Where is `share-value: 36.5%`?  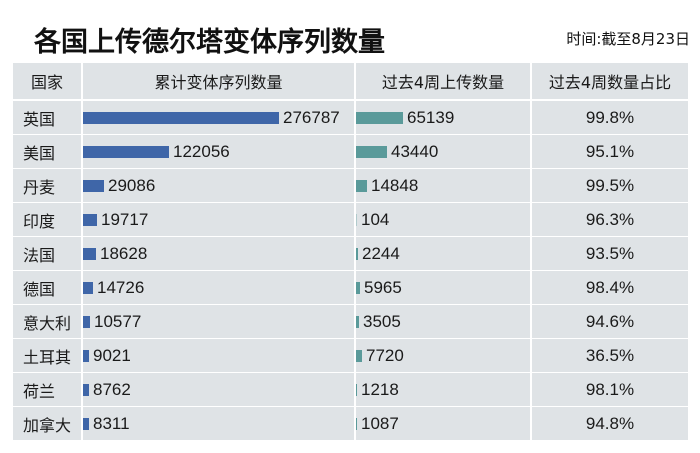 share-value: 36.5% is located at coordinates (610, 355).